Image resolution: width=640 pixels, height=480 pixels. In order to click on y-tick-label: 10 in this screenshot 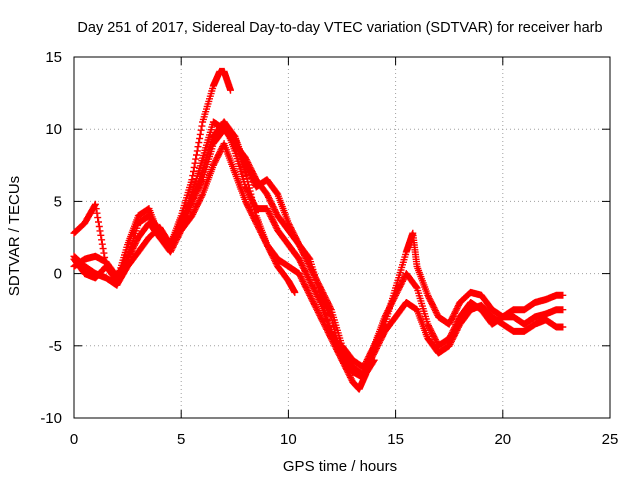, I will do `click(53, 129)`.